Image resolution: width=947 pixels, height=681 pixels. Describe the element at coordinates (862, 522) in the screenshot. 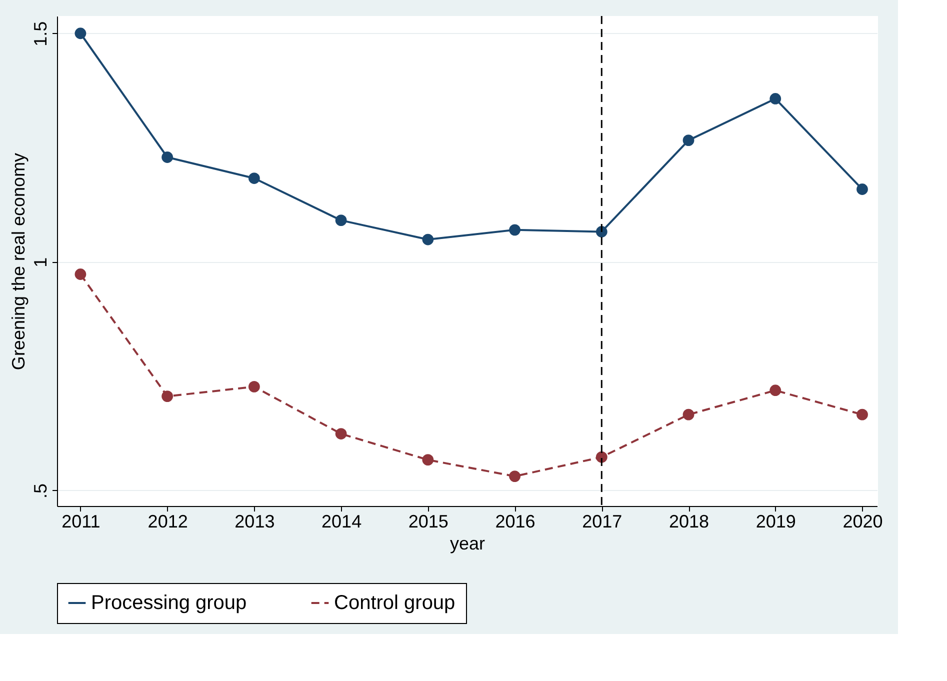

I see `x-tick-label: 2020` at that location.